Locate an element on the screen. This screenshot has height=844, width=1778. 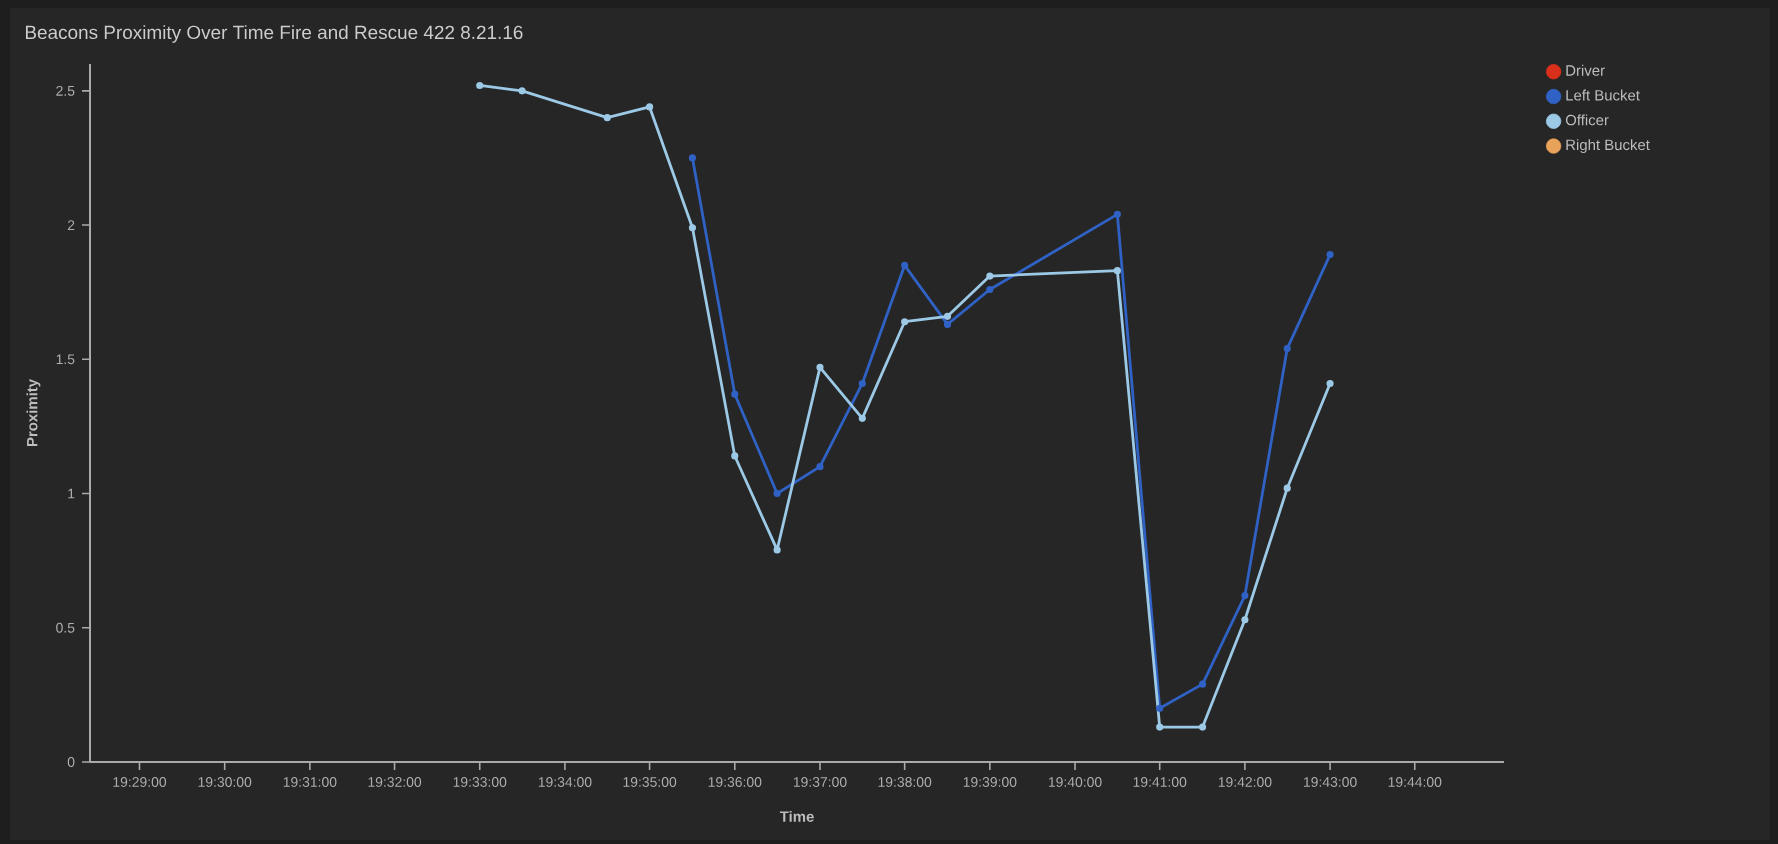
chart-title: Beacons Proximity Over Time Fire and Rescue 422 8.21.16 is located at coordinates (274, 34).